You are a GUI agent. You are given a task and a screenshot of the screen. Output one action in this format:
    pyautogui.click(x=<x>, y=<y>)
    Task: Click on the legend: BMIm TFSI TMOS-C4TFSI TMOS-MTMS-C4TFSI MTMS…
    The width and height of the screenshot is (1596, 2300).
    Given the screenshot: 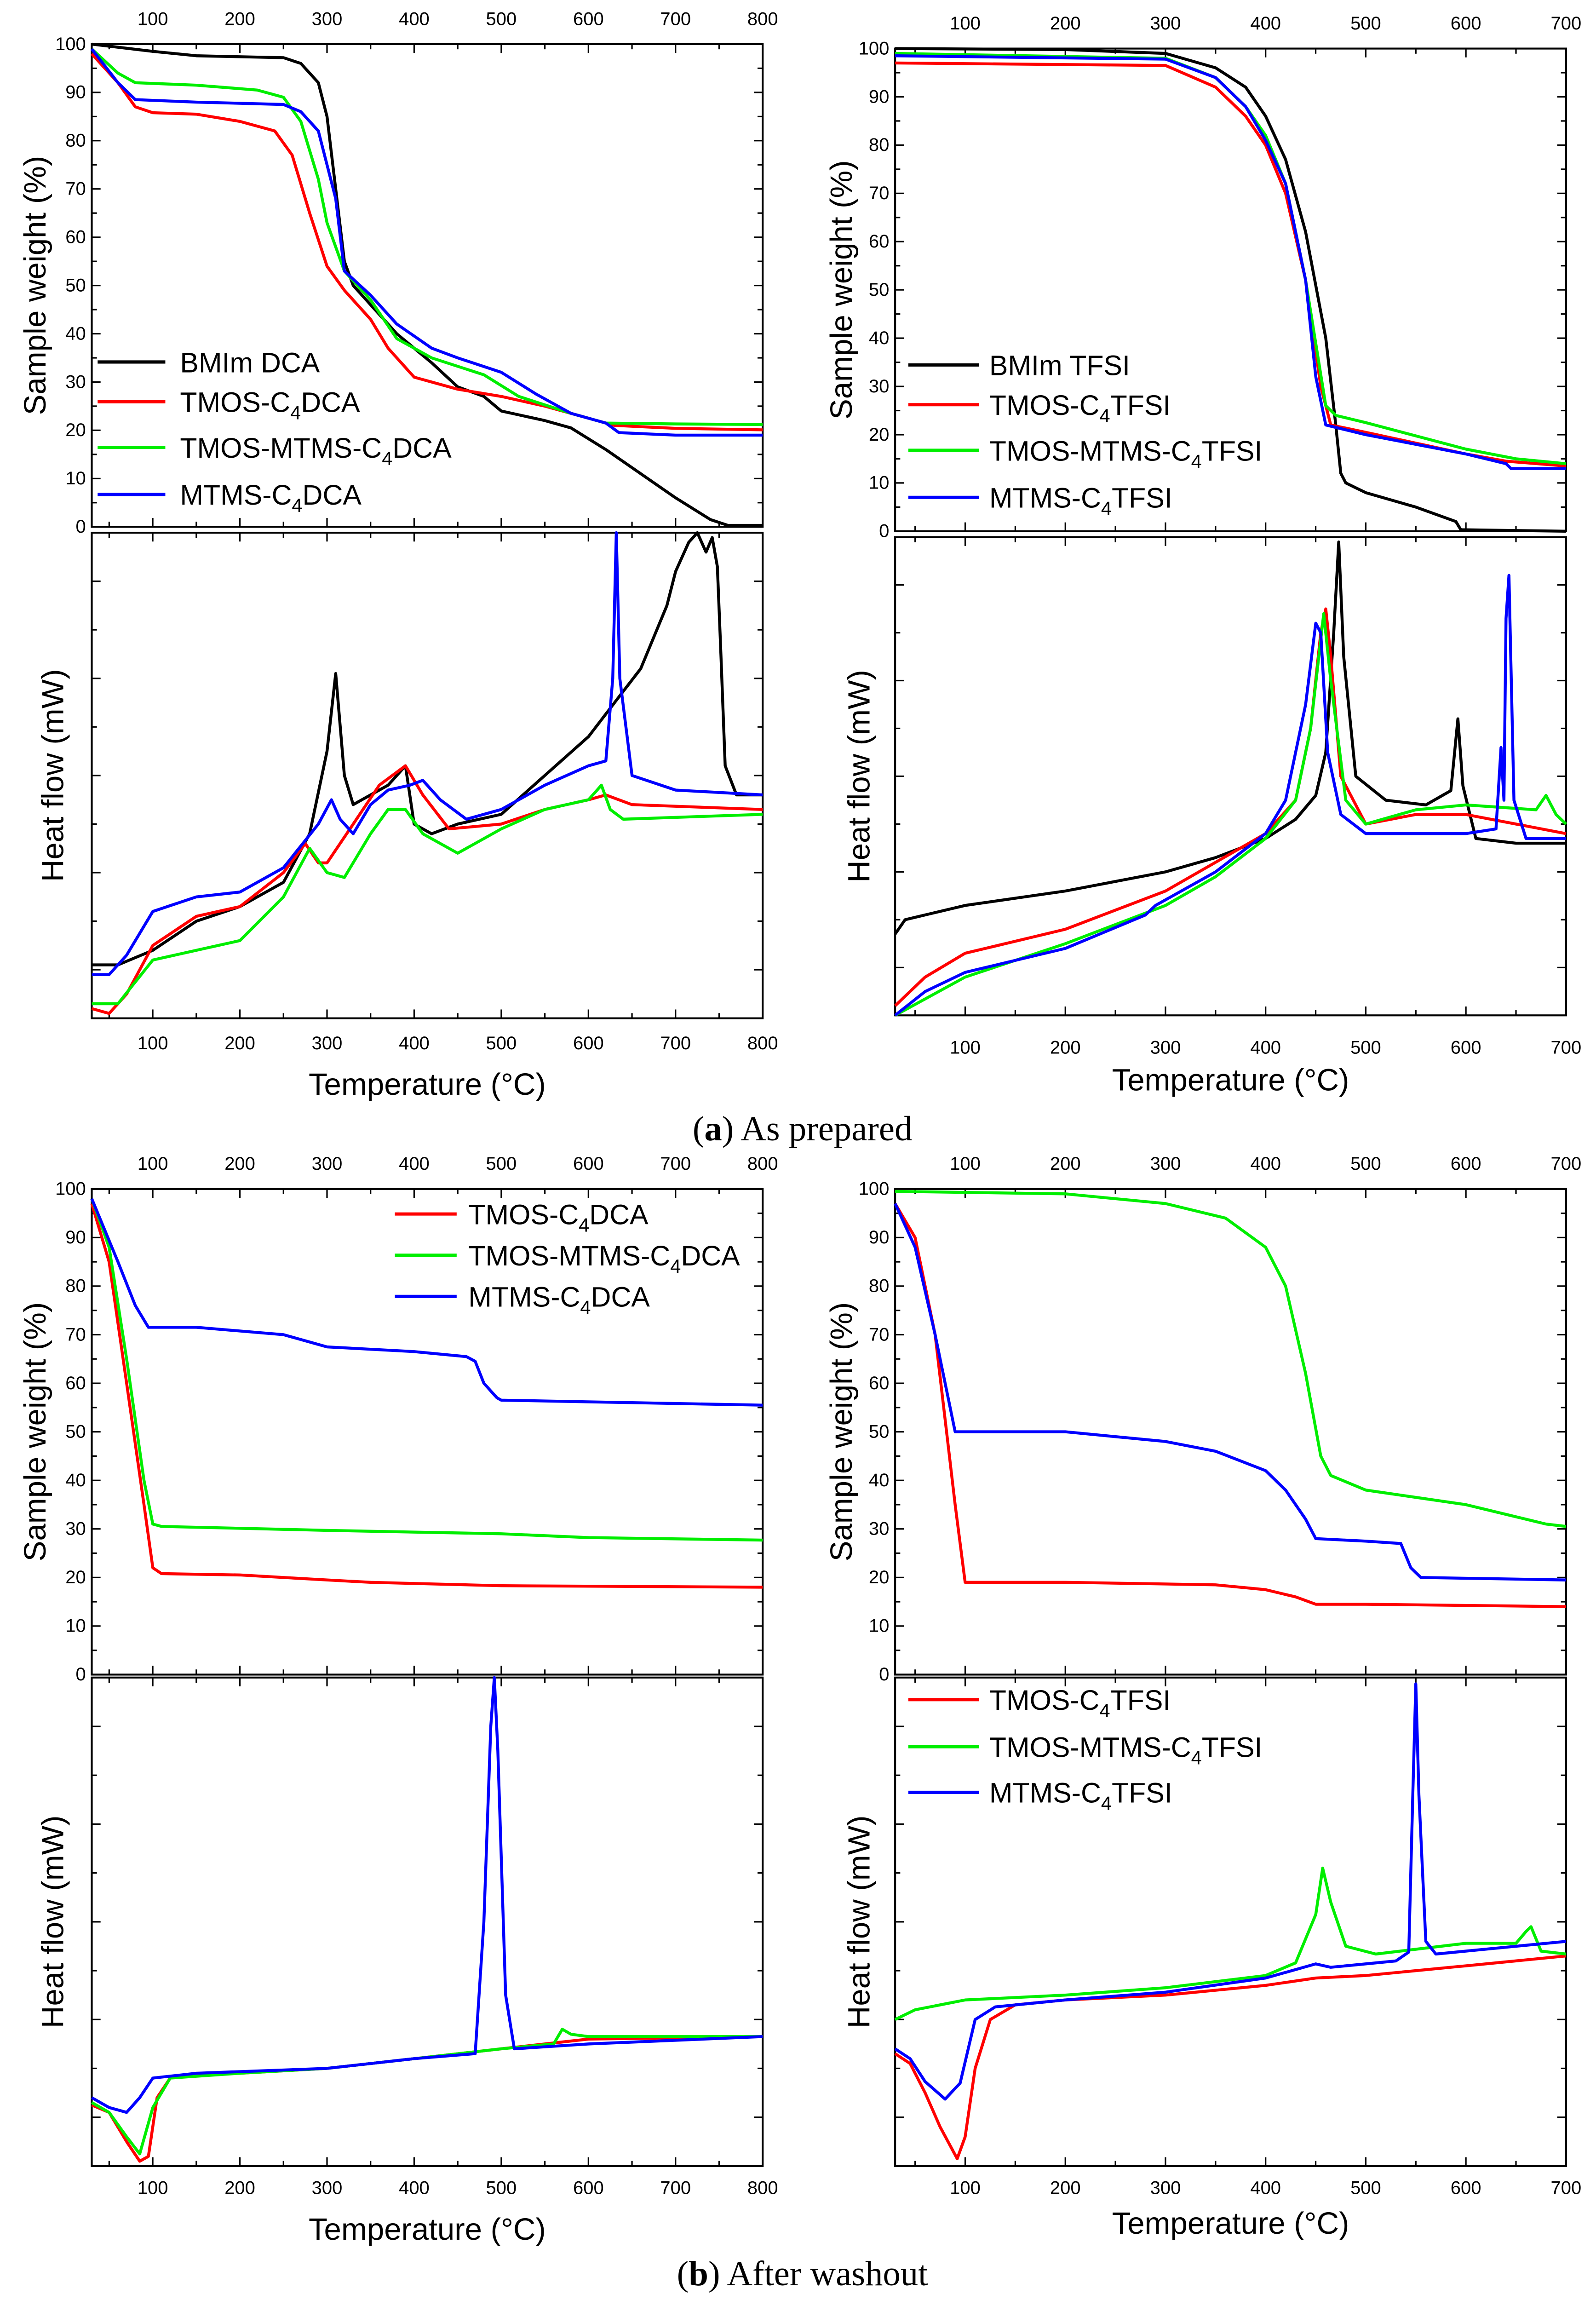 What is the action you would take?
    pyautogui.click(x=1086, y=434)
    